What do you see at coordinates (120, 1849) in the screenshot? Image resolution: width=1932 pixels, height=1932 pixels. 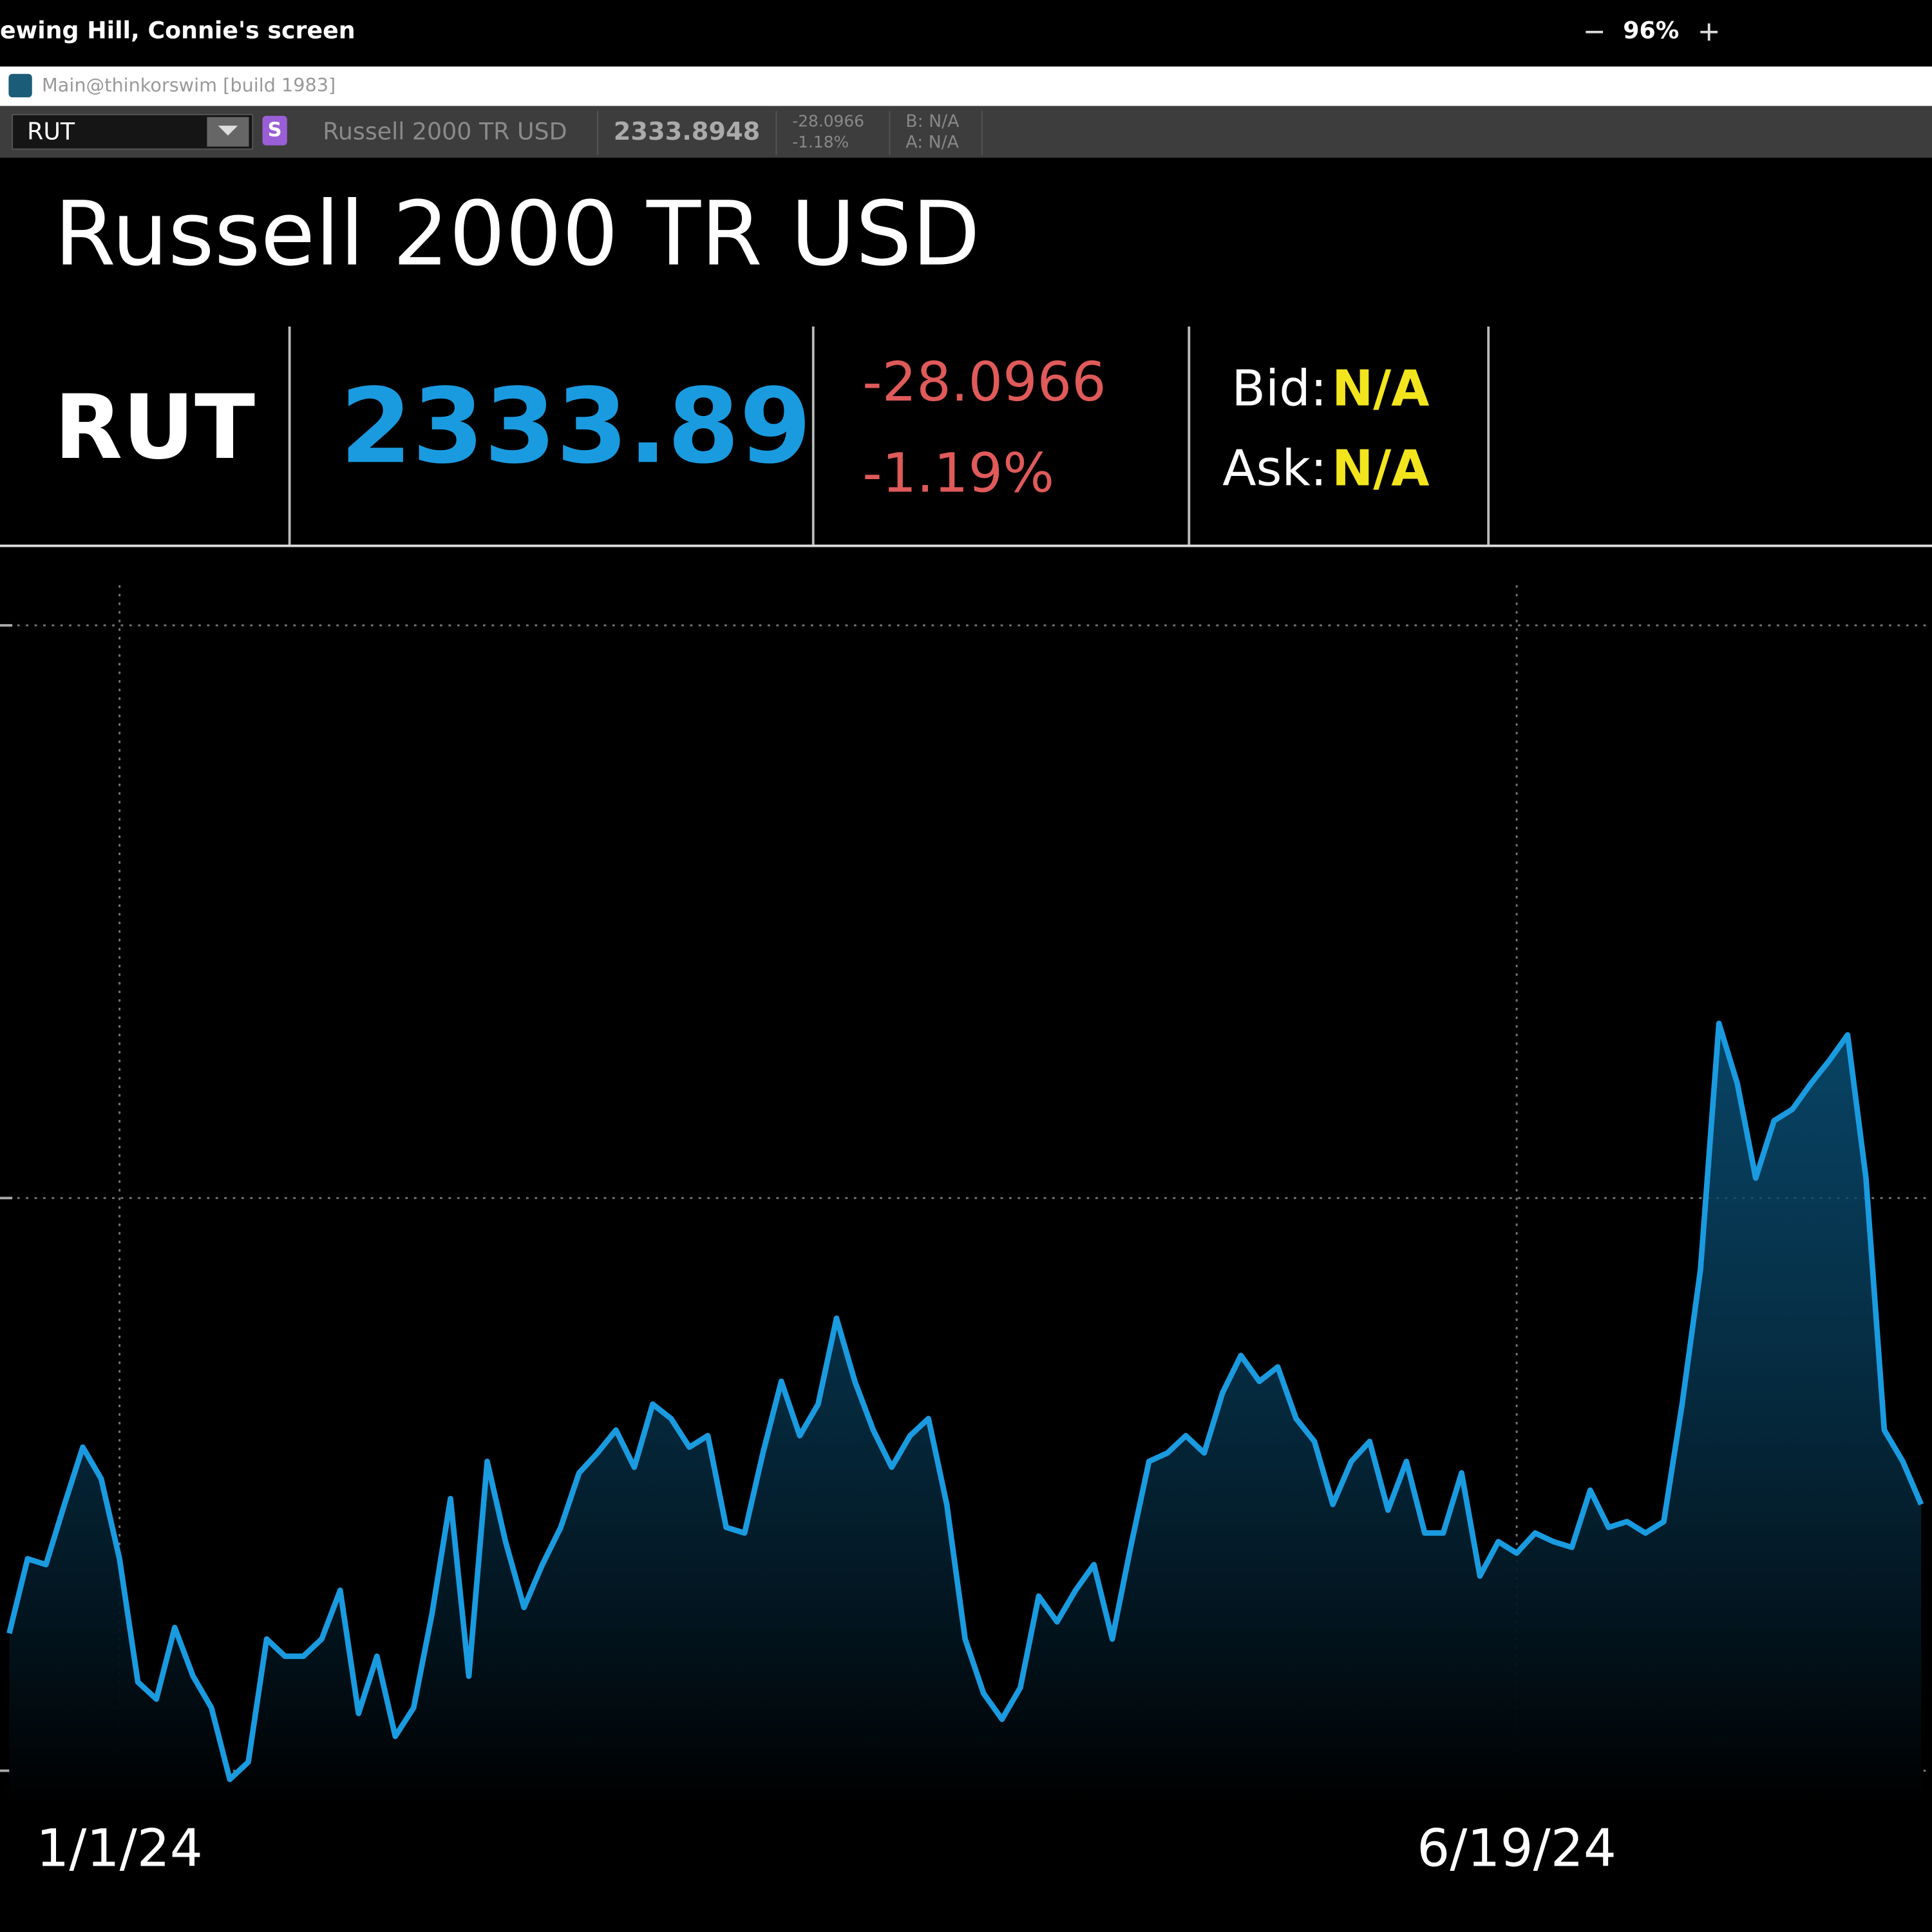 I see `x-tick-label: 1/1/24` at bounding box center [120, 1849].